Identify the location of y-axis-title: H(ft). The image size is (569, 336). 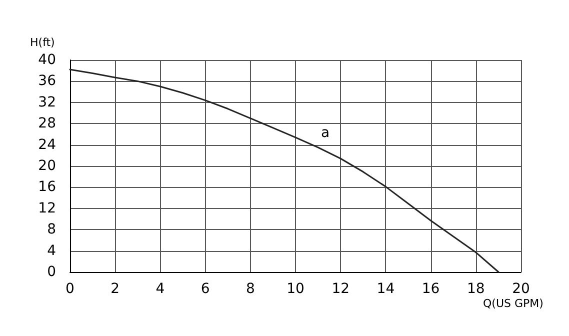
(42, 42).